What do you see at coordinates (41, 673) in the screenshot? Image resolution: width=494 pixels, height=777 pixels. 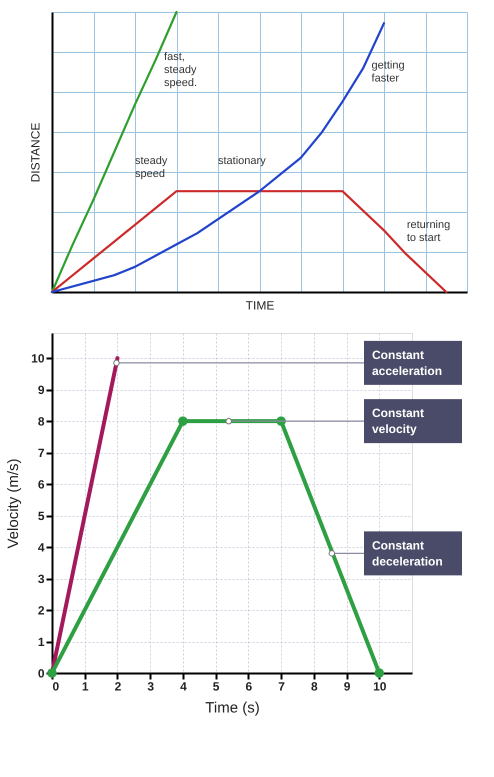 I see `y-tick-label: 0` at bounding box center [41, 673].